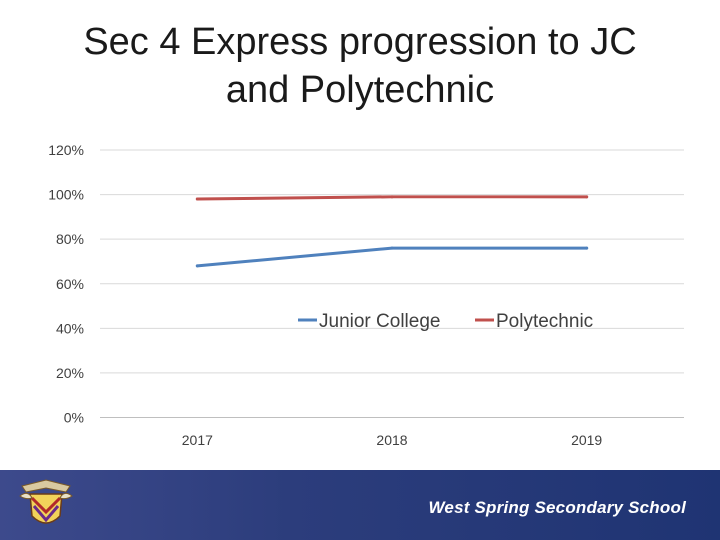 This screenshot has height=540, width=720. What do you see at coordinates (70, 239) in the screenshot?
I see `y-tick-label: 80%` at bounding box center [70, 239].